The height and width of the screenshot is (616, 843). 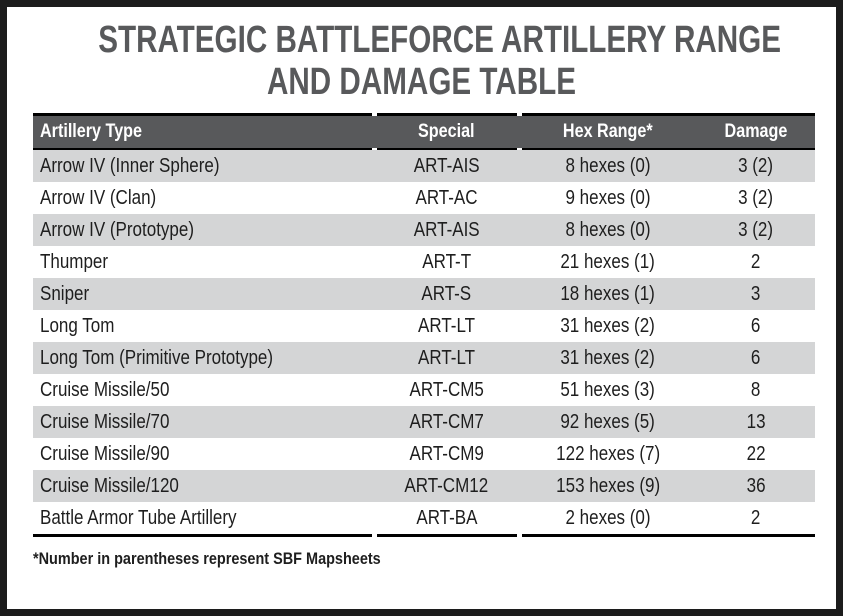 What do you see at coordinates (74, 261) in the screenshot?
I see `cell-artillery-type: Thumper` at bounding box center [74, 261].